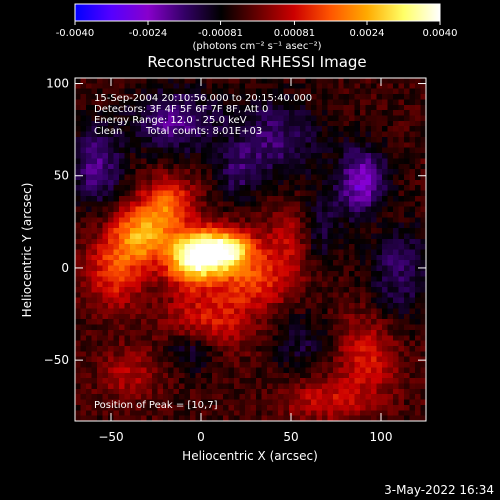 Image resolution: width=500 pixels, height=500 pixels. I want to click on y-tick-label: −50, so click(56, 360).